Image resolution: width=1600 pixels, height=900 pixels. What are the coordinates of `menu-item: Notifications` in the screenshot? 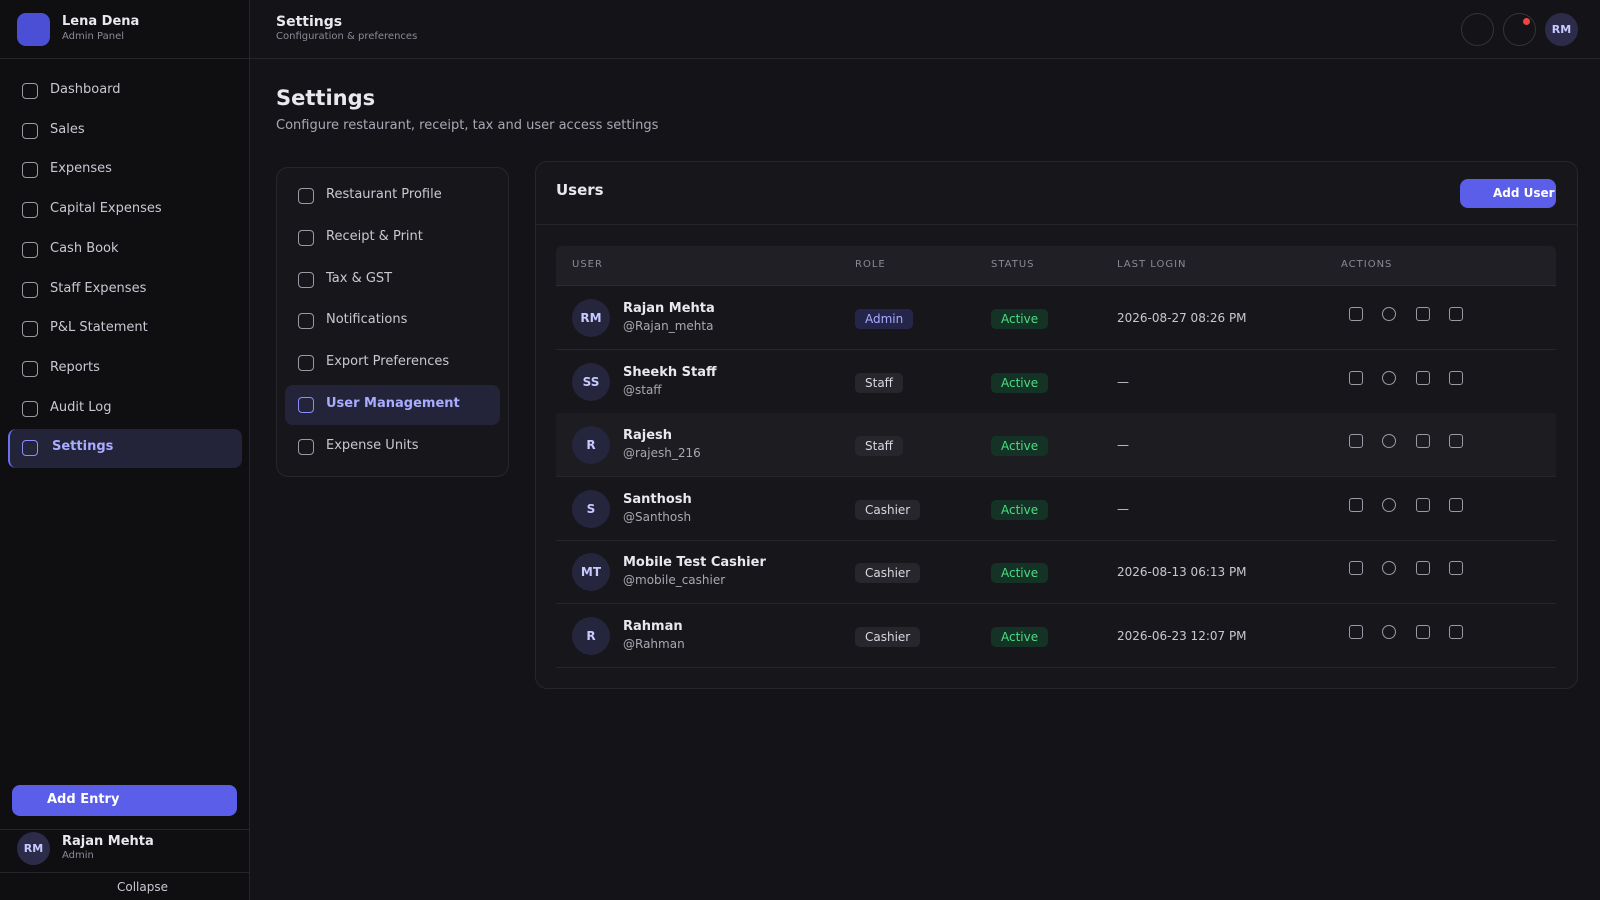 It's located at (367, 320).